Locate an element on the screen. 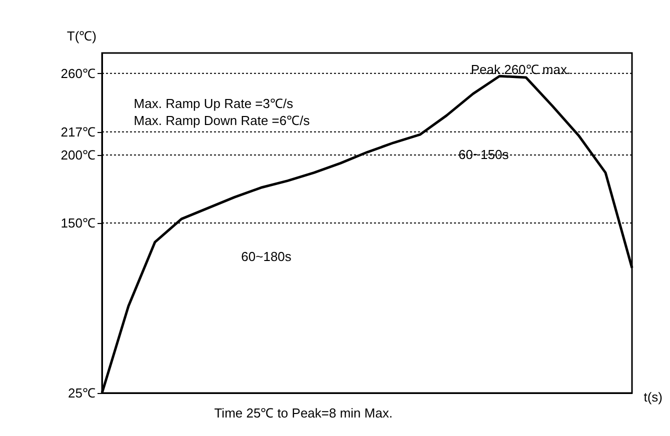  y-axis-title: T(℃) is located at coordinates (81, 36).